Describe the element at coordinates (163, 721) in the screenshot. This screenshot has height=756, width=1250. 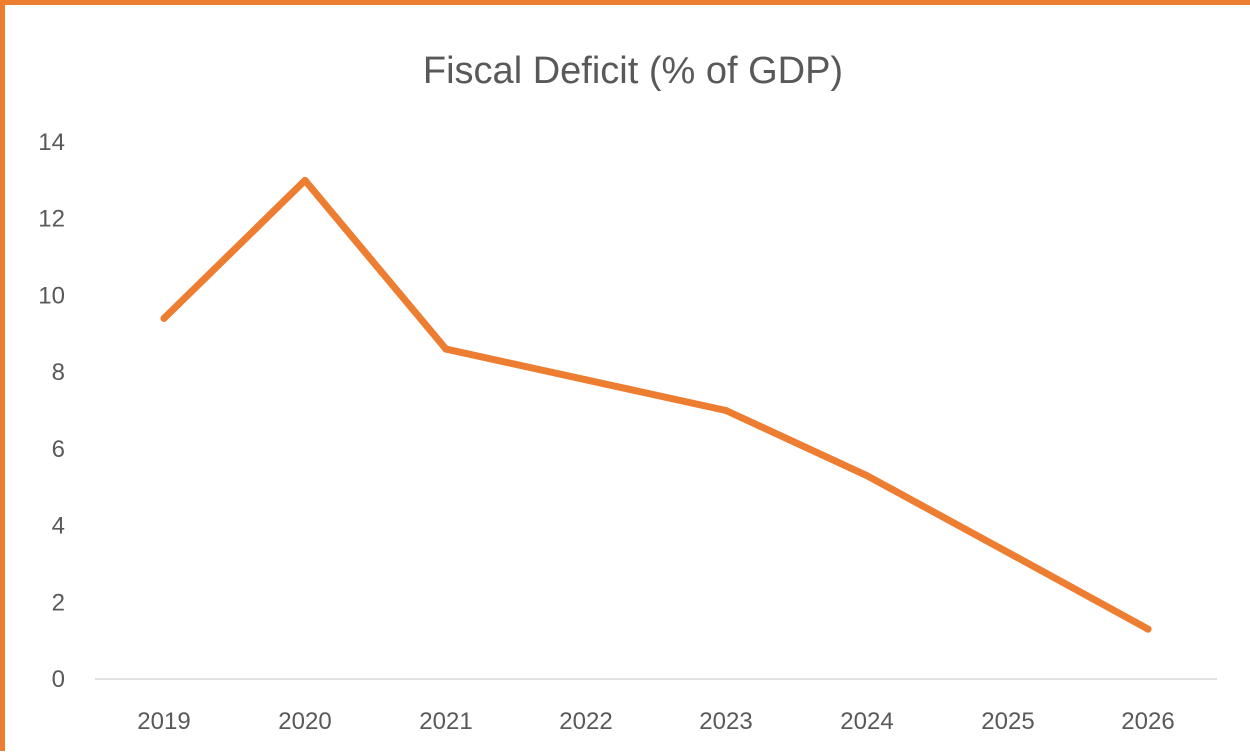
I see `x-tick-label: 2019` at that location.